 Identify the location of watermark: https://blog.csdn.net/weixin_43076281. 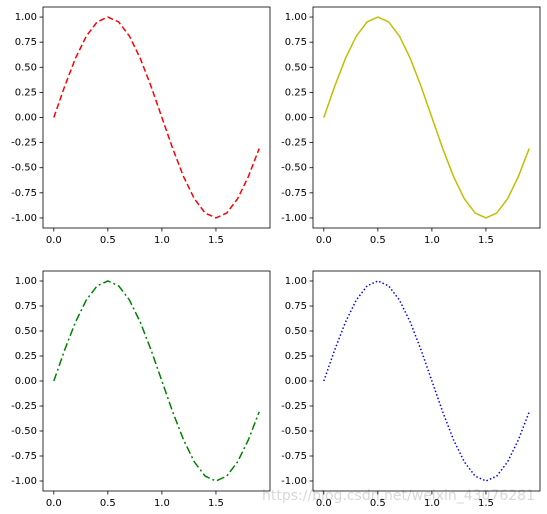
(398, 496).